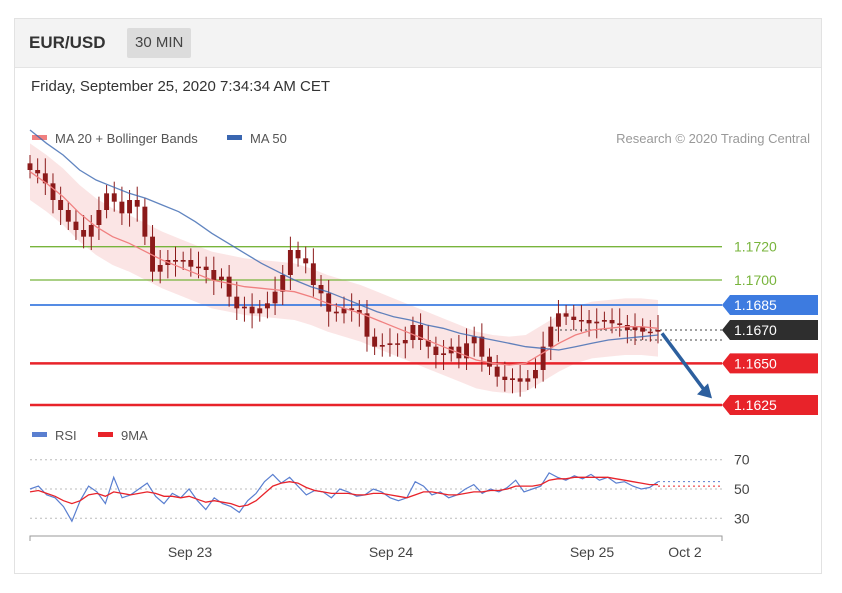 This screenshot has height=593, width=842. I want to click on timeframe-button: 30 MIN, so click(159, 43).